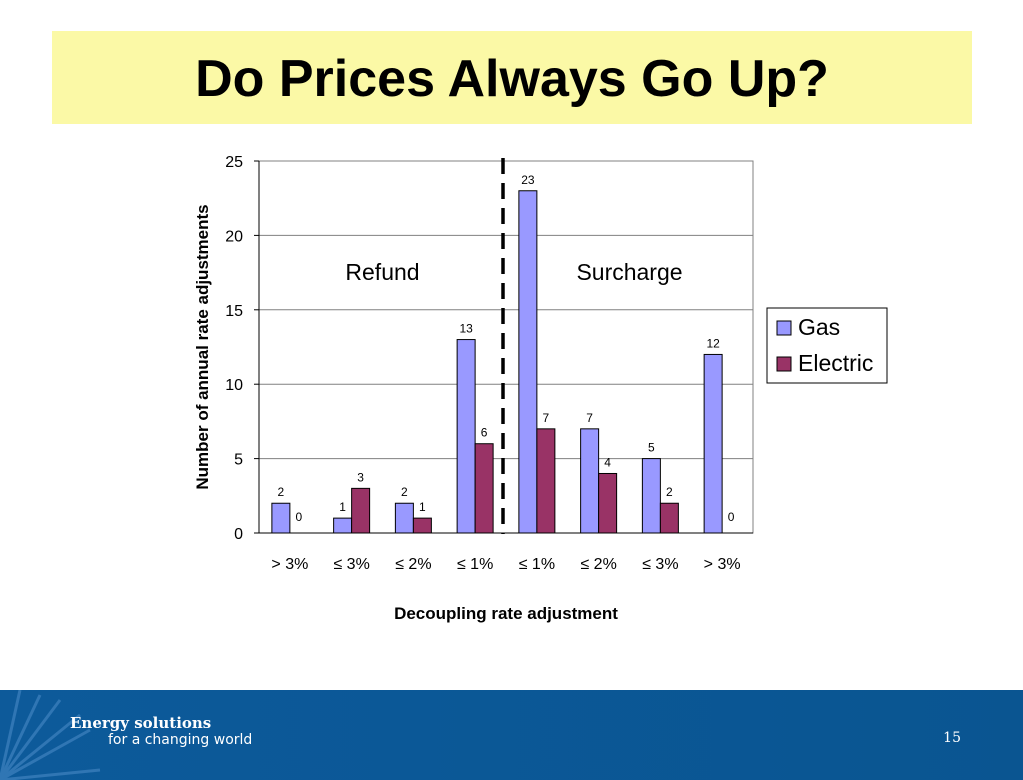 This screenshot has width=1023, height=780. I want to click on legend-swatch-electric, so click(784, 364).